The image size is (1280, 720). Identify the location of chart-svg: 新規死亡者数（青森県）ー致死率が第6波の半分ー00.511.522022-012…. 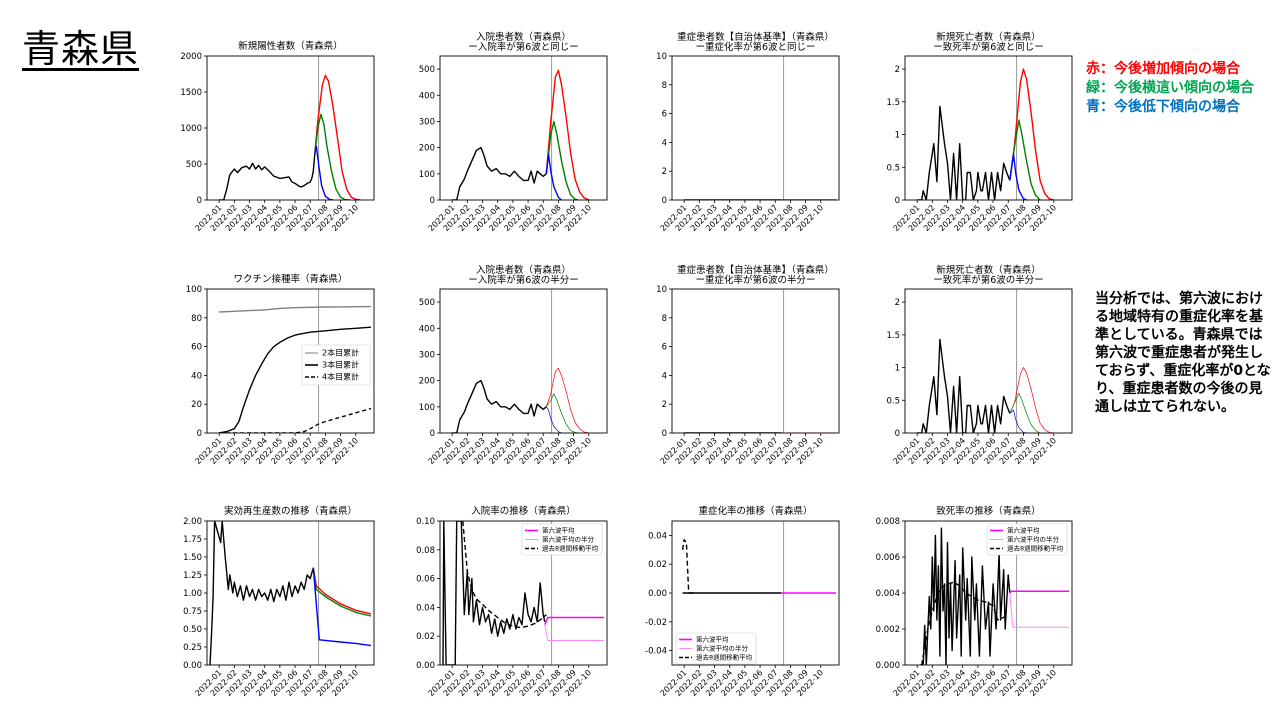
(979, 365).